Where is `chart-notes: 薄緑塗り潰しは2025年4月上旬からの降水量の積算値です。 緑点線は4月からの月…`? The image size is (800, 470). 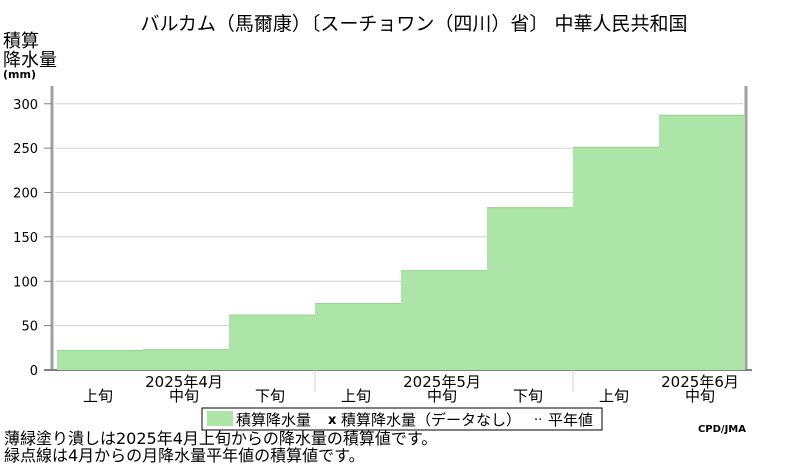 chart-notes: 薄緑塗り潰しは2025年4月上旬からの降水量の積算値です。 緑点線は4月からの月… is located at coordinates (220, 447).